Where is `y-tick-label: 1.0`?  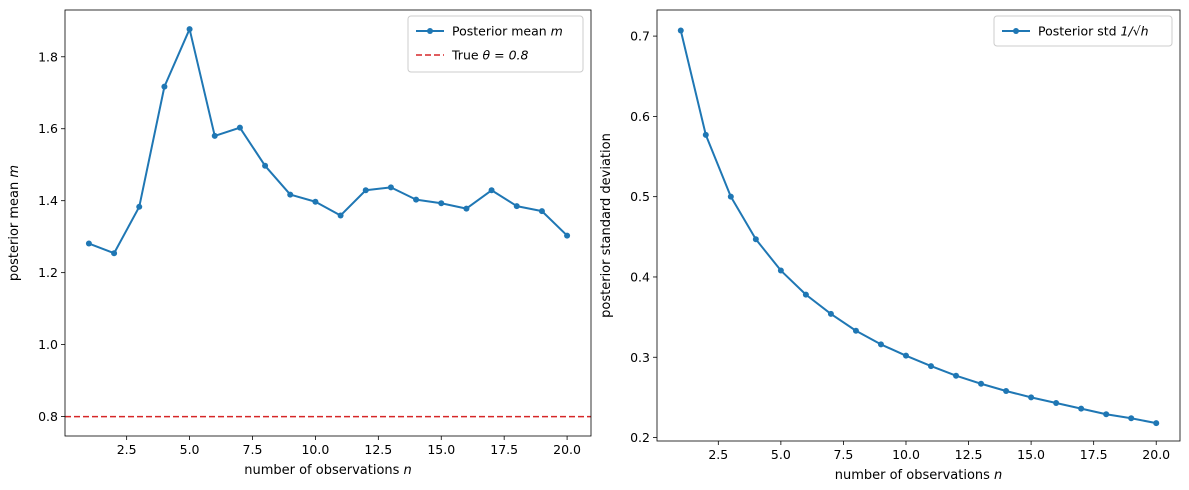 y-tick-label: 1.0 is located at coordinates (48, 344).